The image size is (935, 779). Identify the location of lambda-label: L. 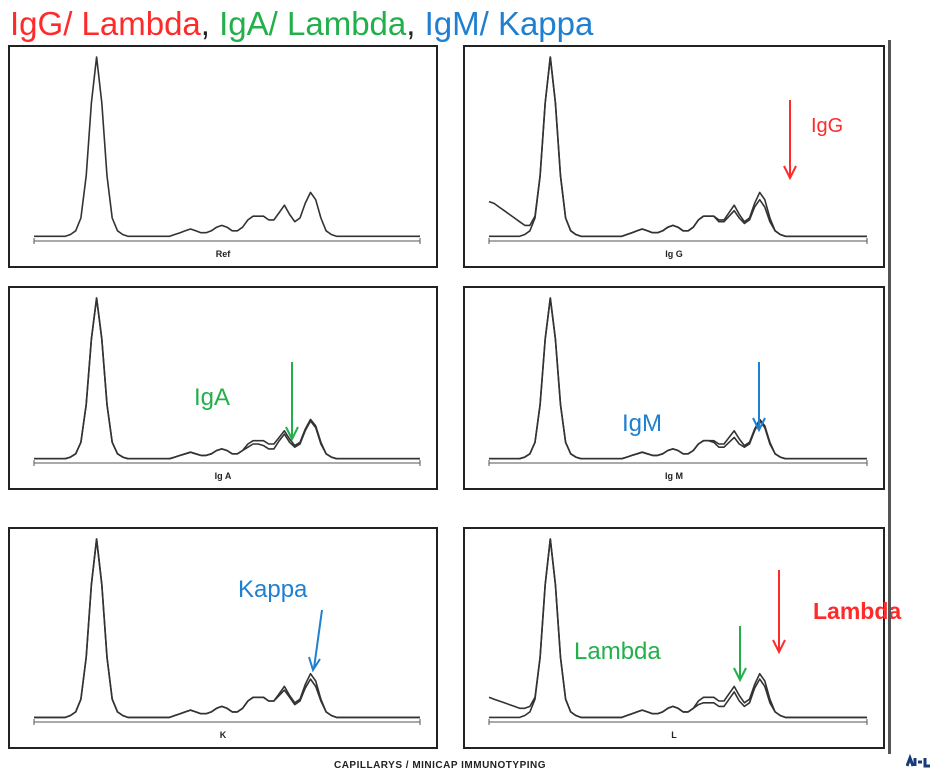
(674, 735).